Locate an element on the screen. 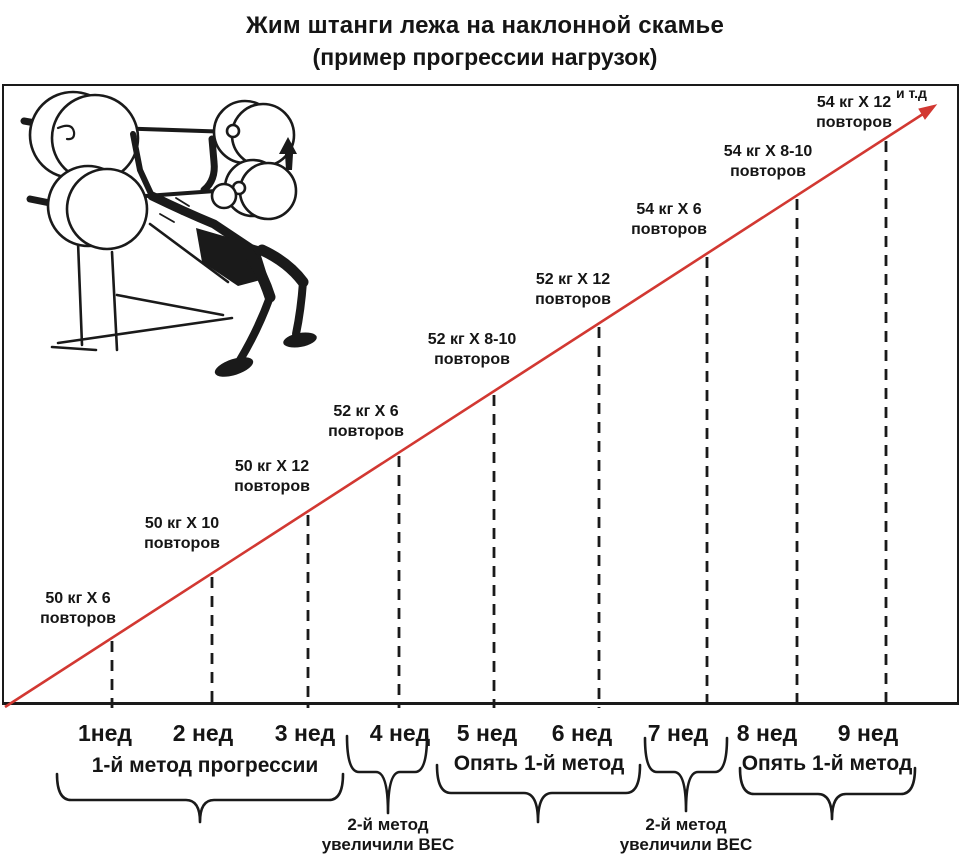 Image resolution: width=970 pixels, height=863 pixels. etc-annotation: и т.д is located at coordinates (911, 93).